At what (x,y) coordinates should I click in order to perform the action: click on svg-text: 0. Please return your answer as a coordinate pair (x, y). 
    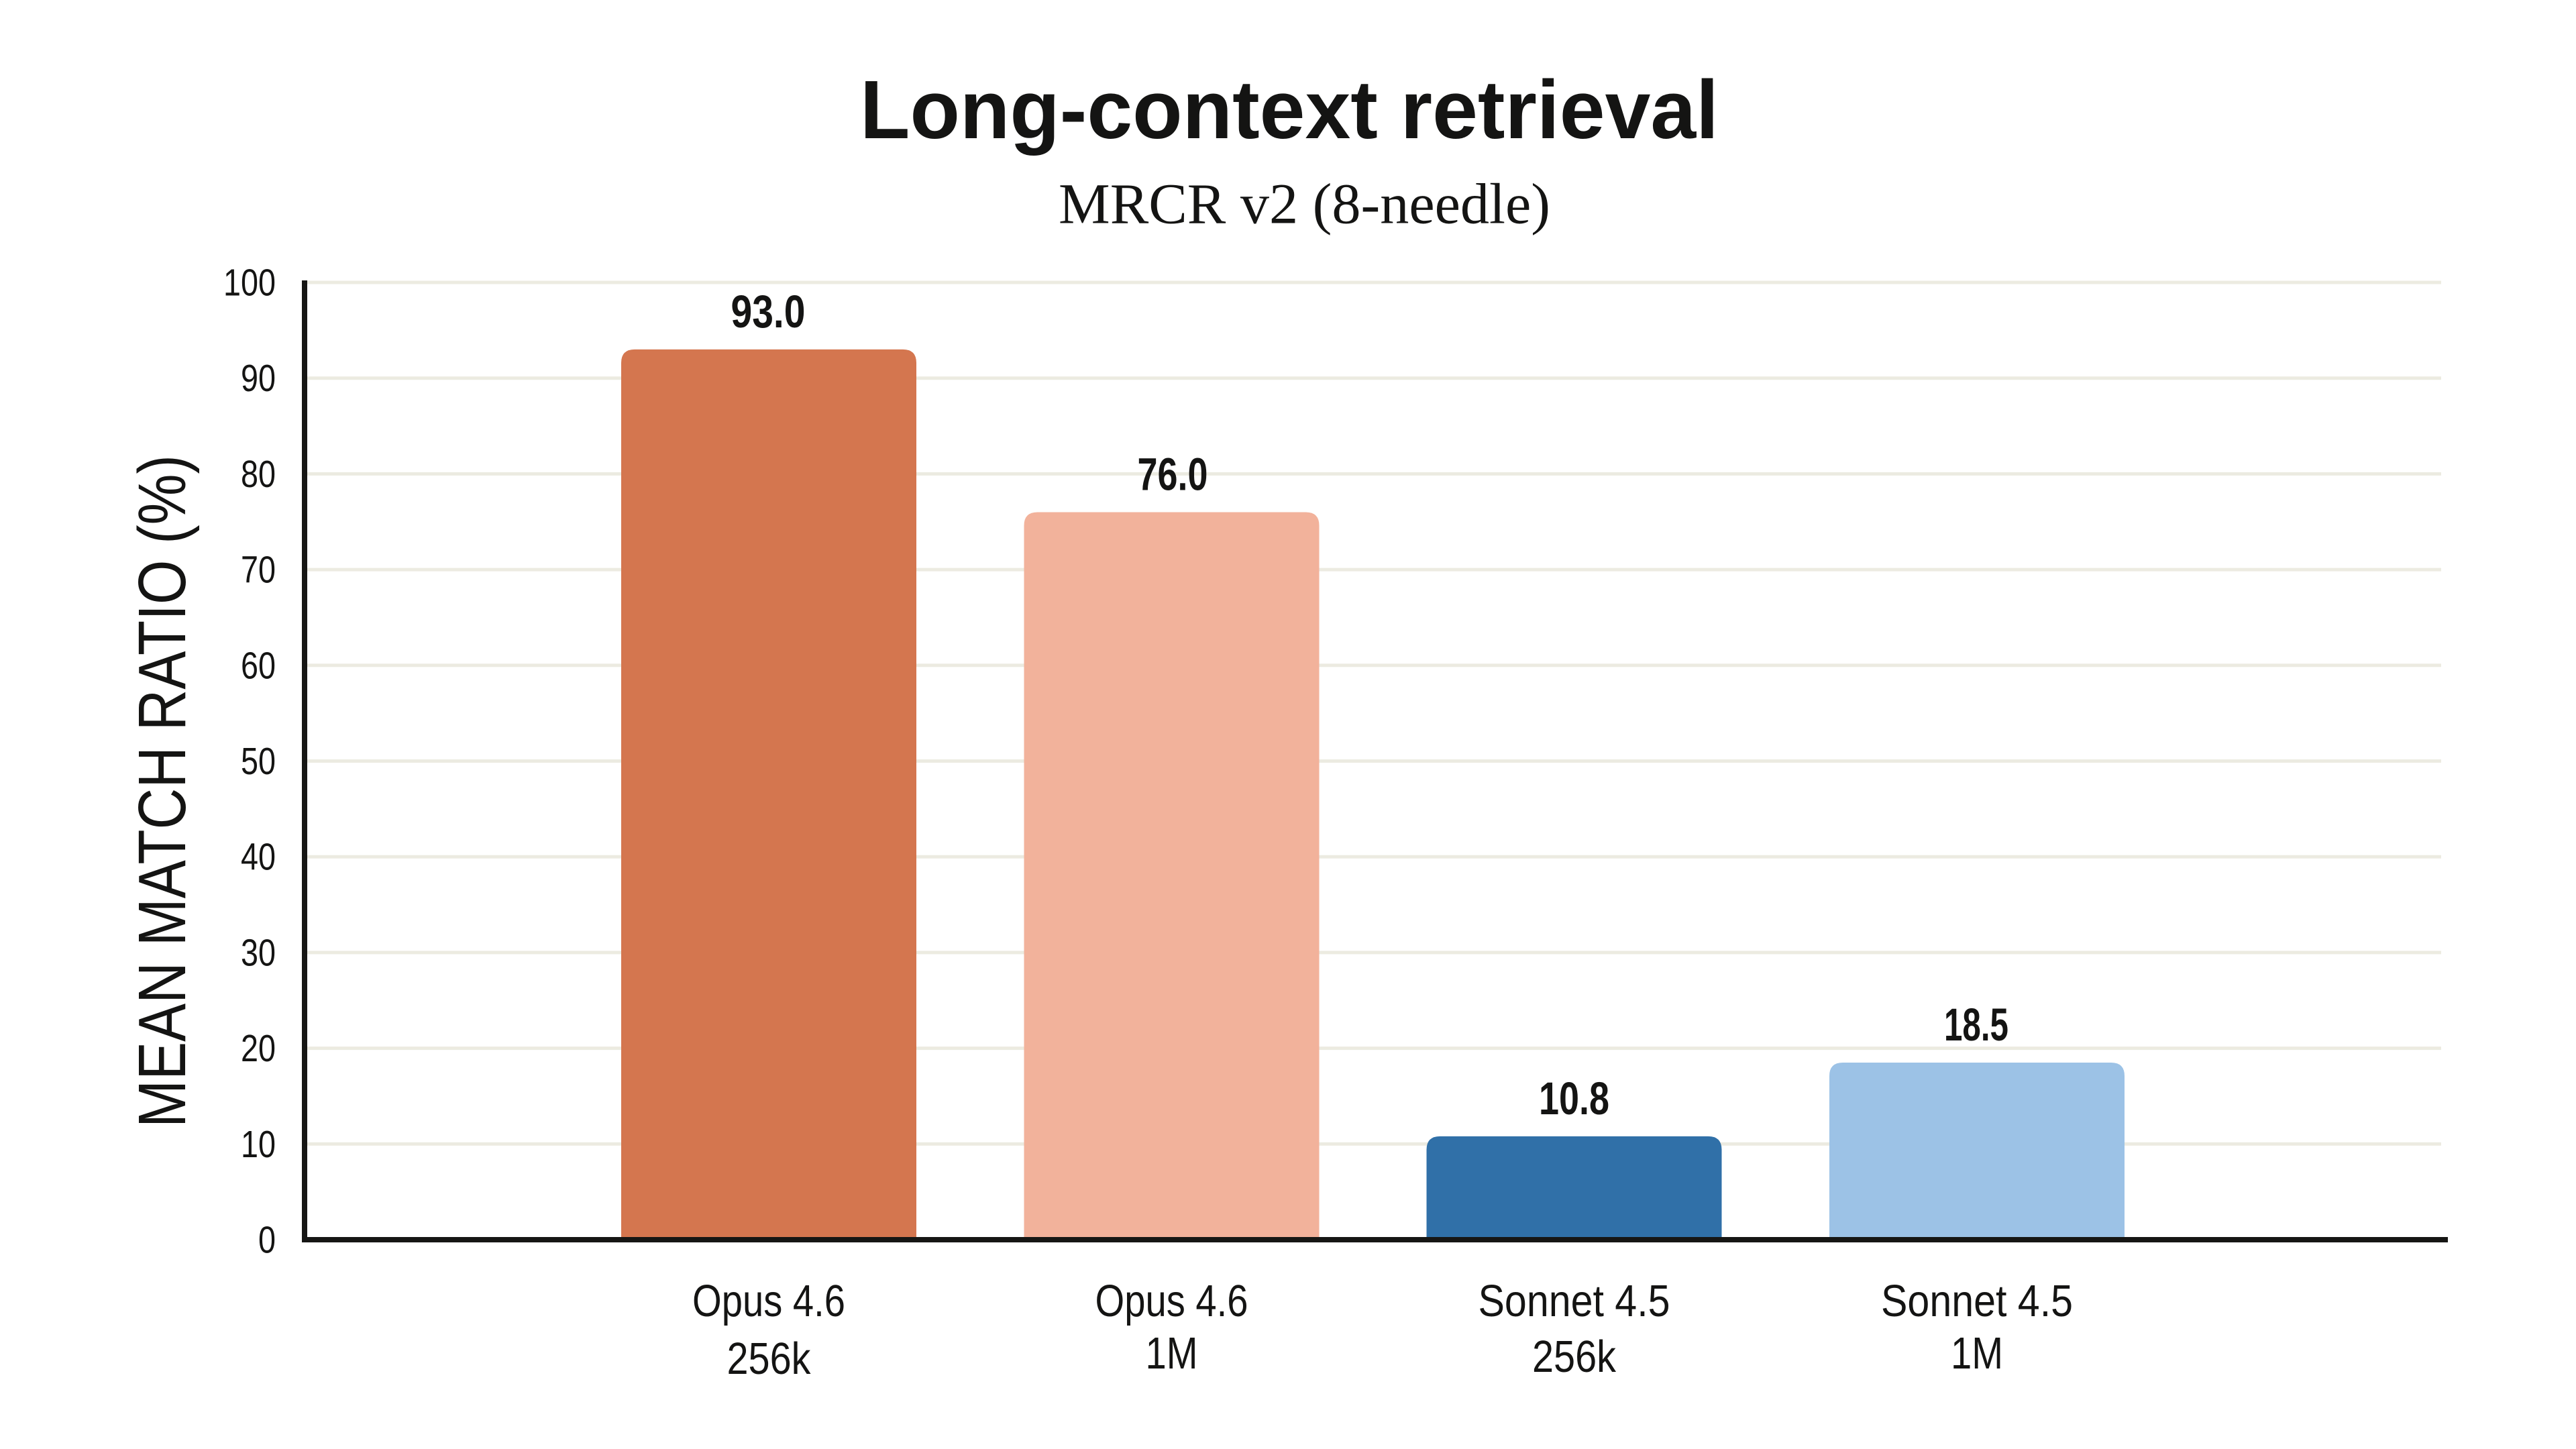
    Looking at the image, I should click on (267, 1240).